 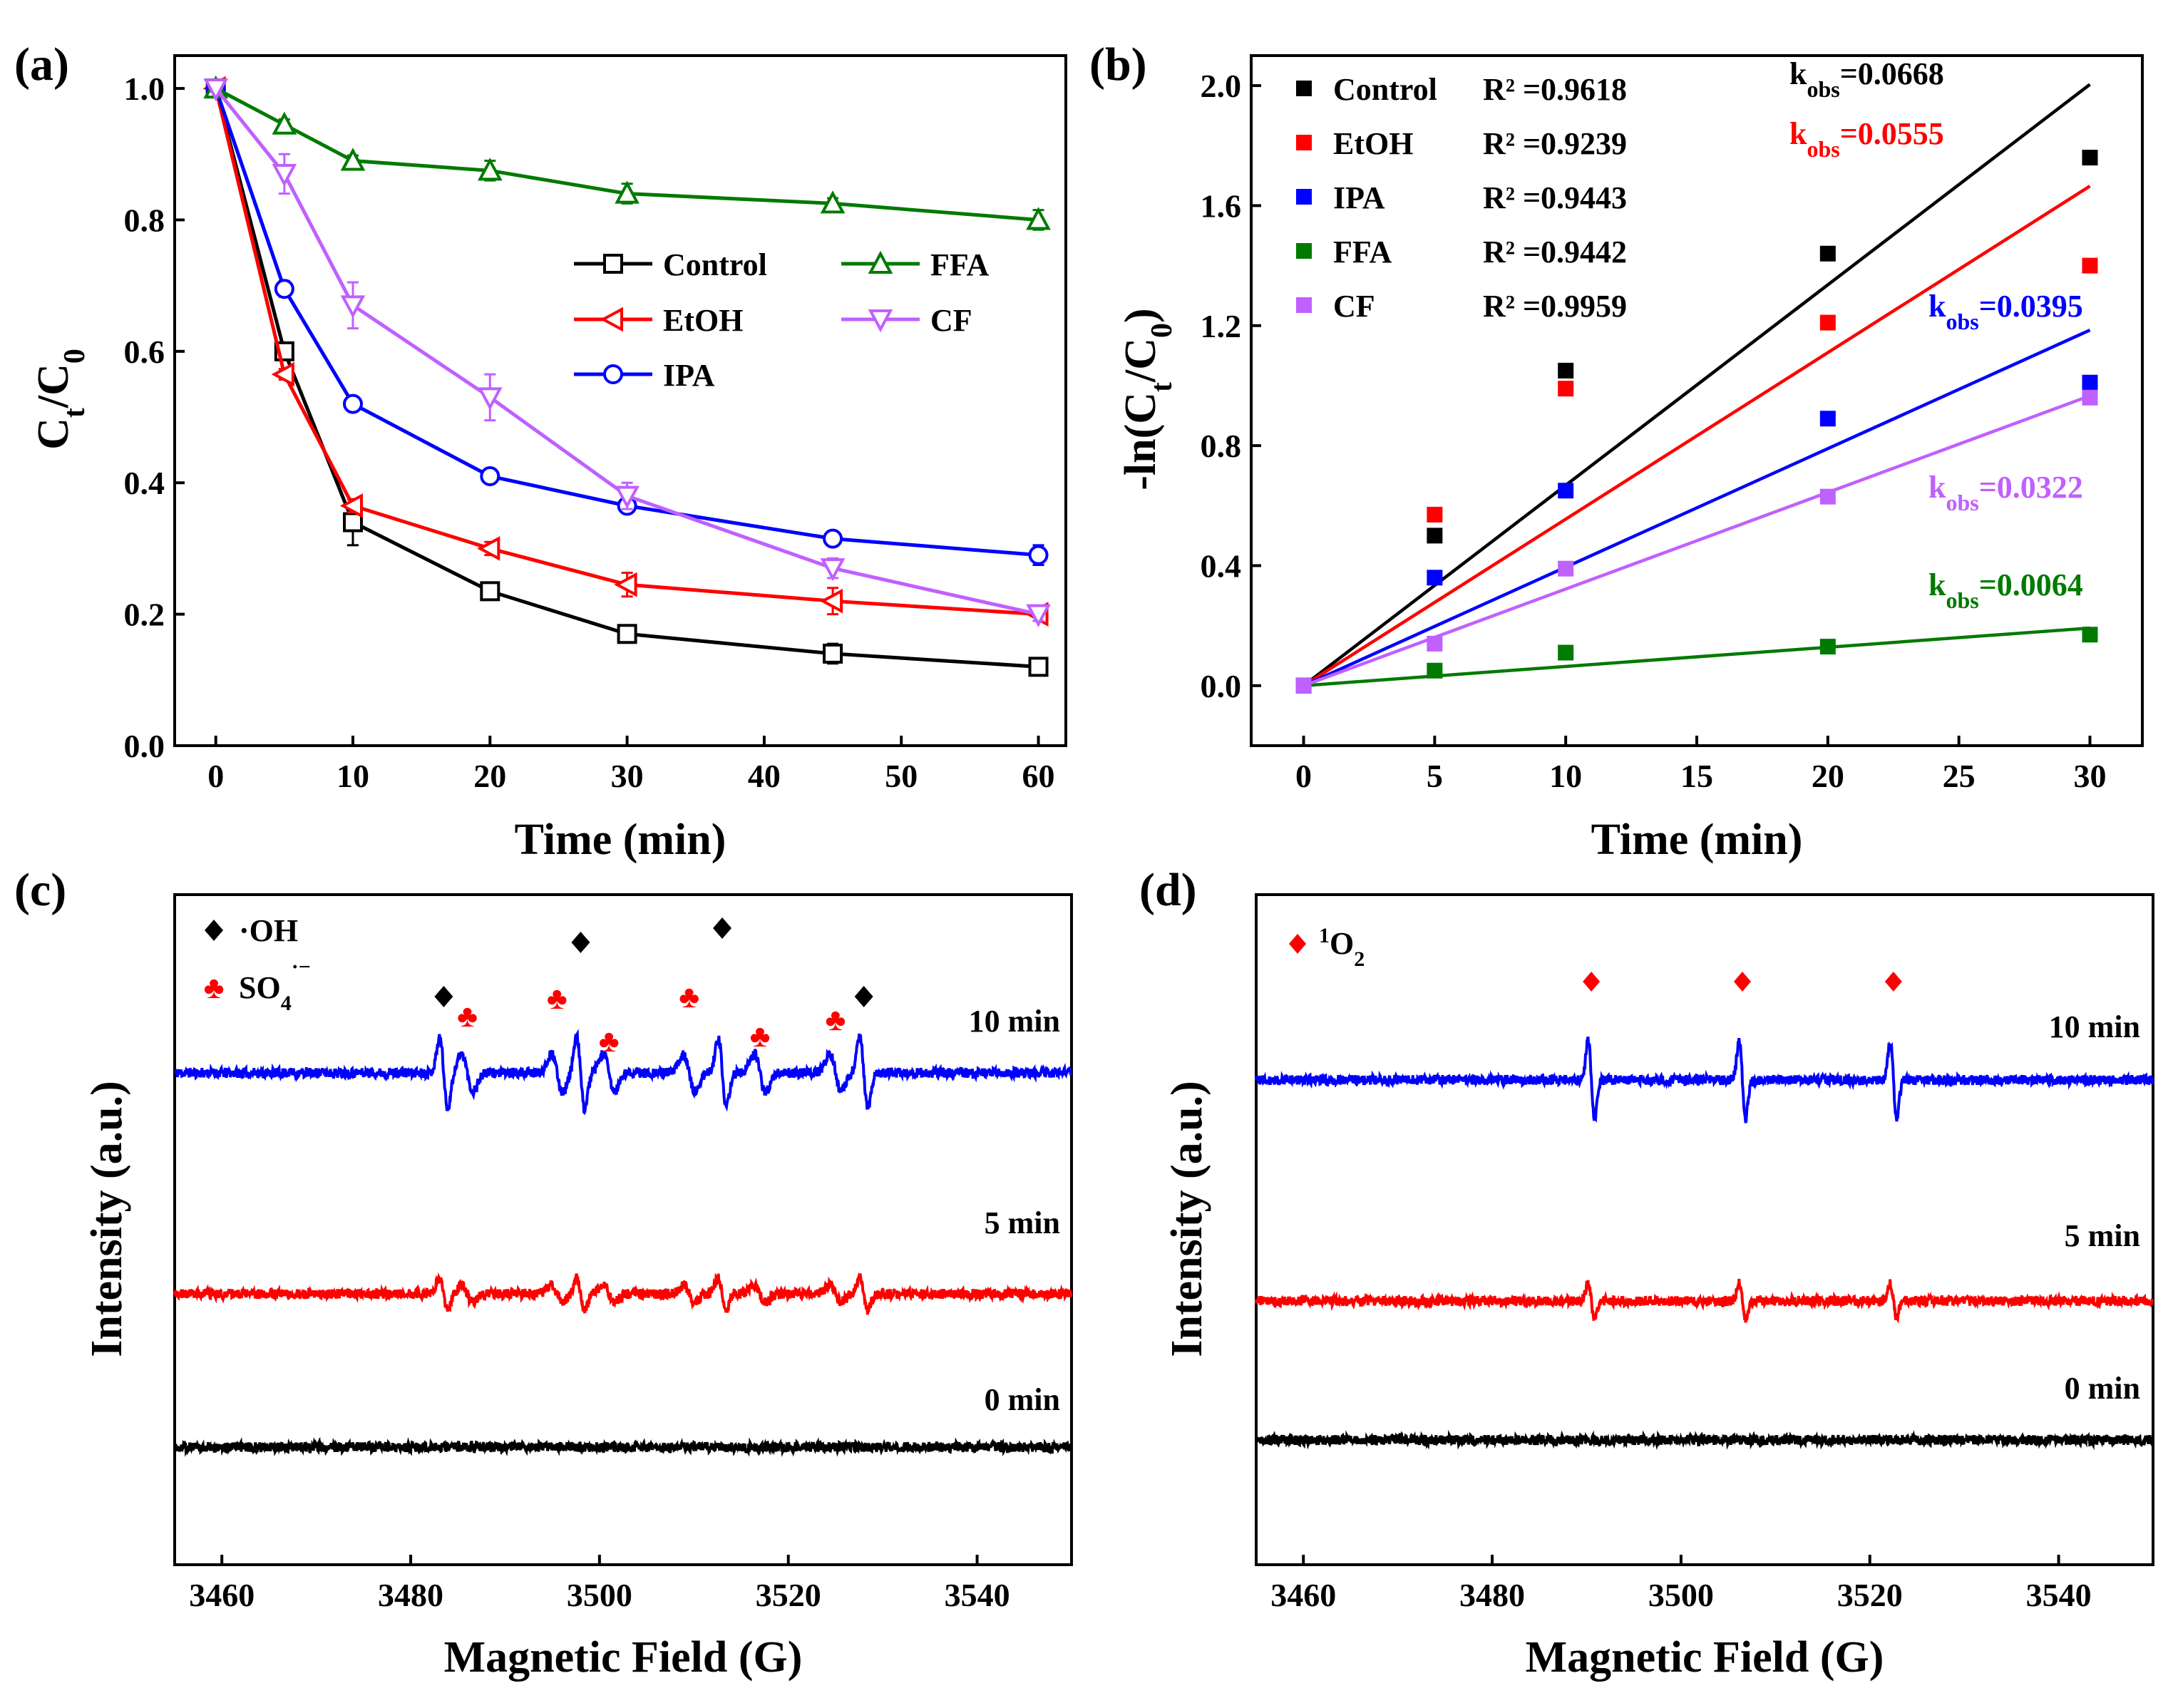 What do you see at coordinates (1022, 1399) in the screenshot?
I see `chart-c-spectrum-label-0-min: 0 min` at bounding box center [1022, 1399].